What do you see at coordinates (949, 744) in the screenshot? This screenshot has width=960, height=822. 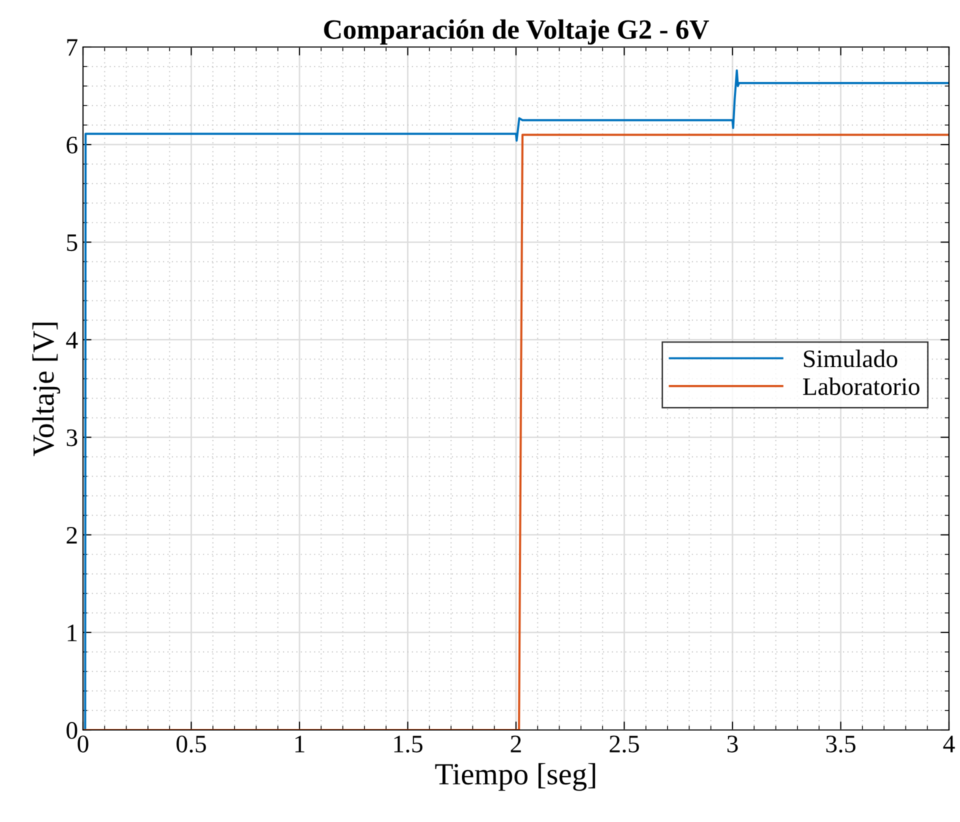 I see `x-tick-label: 4` at bounding box center [949, 744].